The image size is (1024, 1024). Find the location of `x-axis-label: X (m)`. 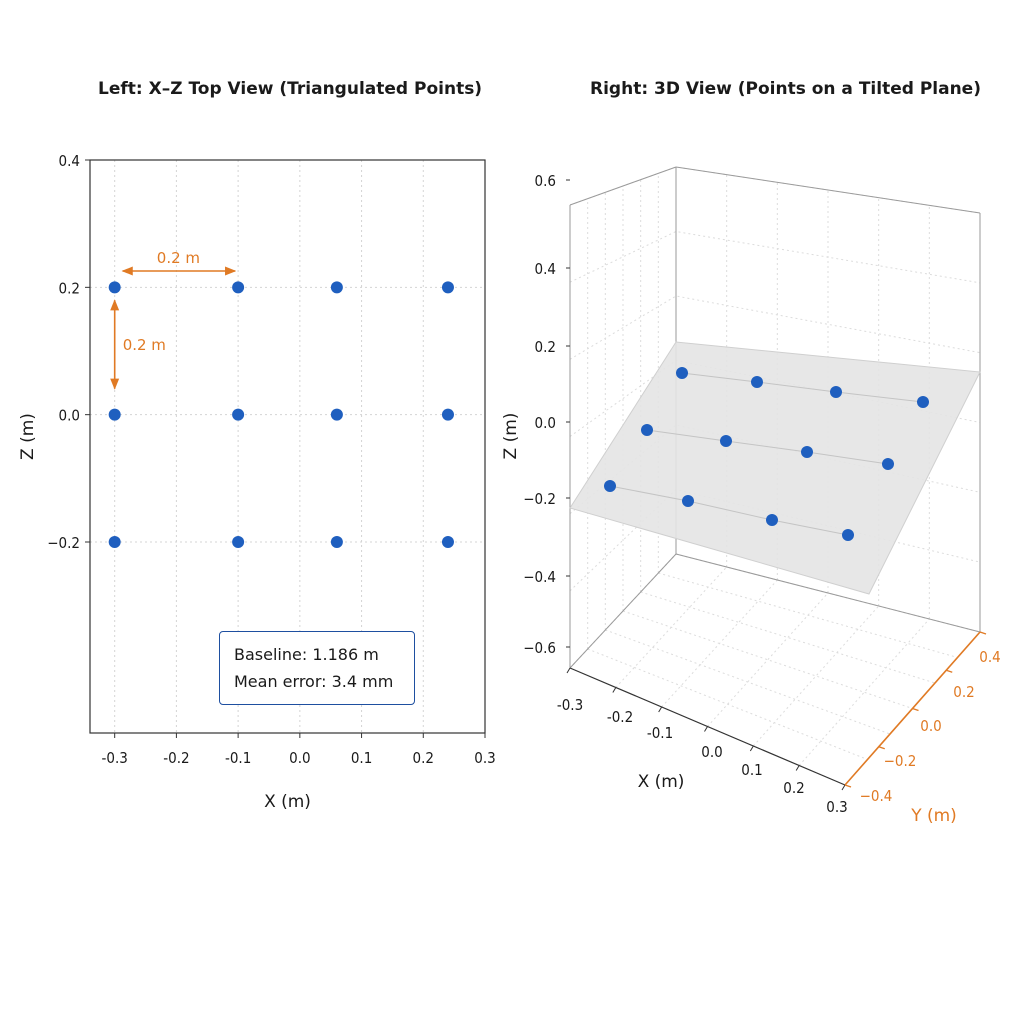

x-axis-label: X (m) is located at coordinates (661, 782).